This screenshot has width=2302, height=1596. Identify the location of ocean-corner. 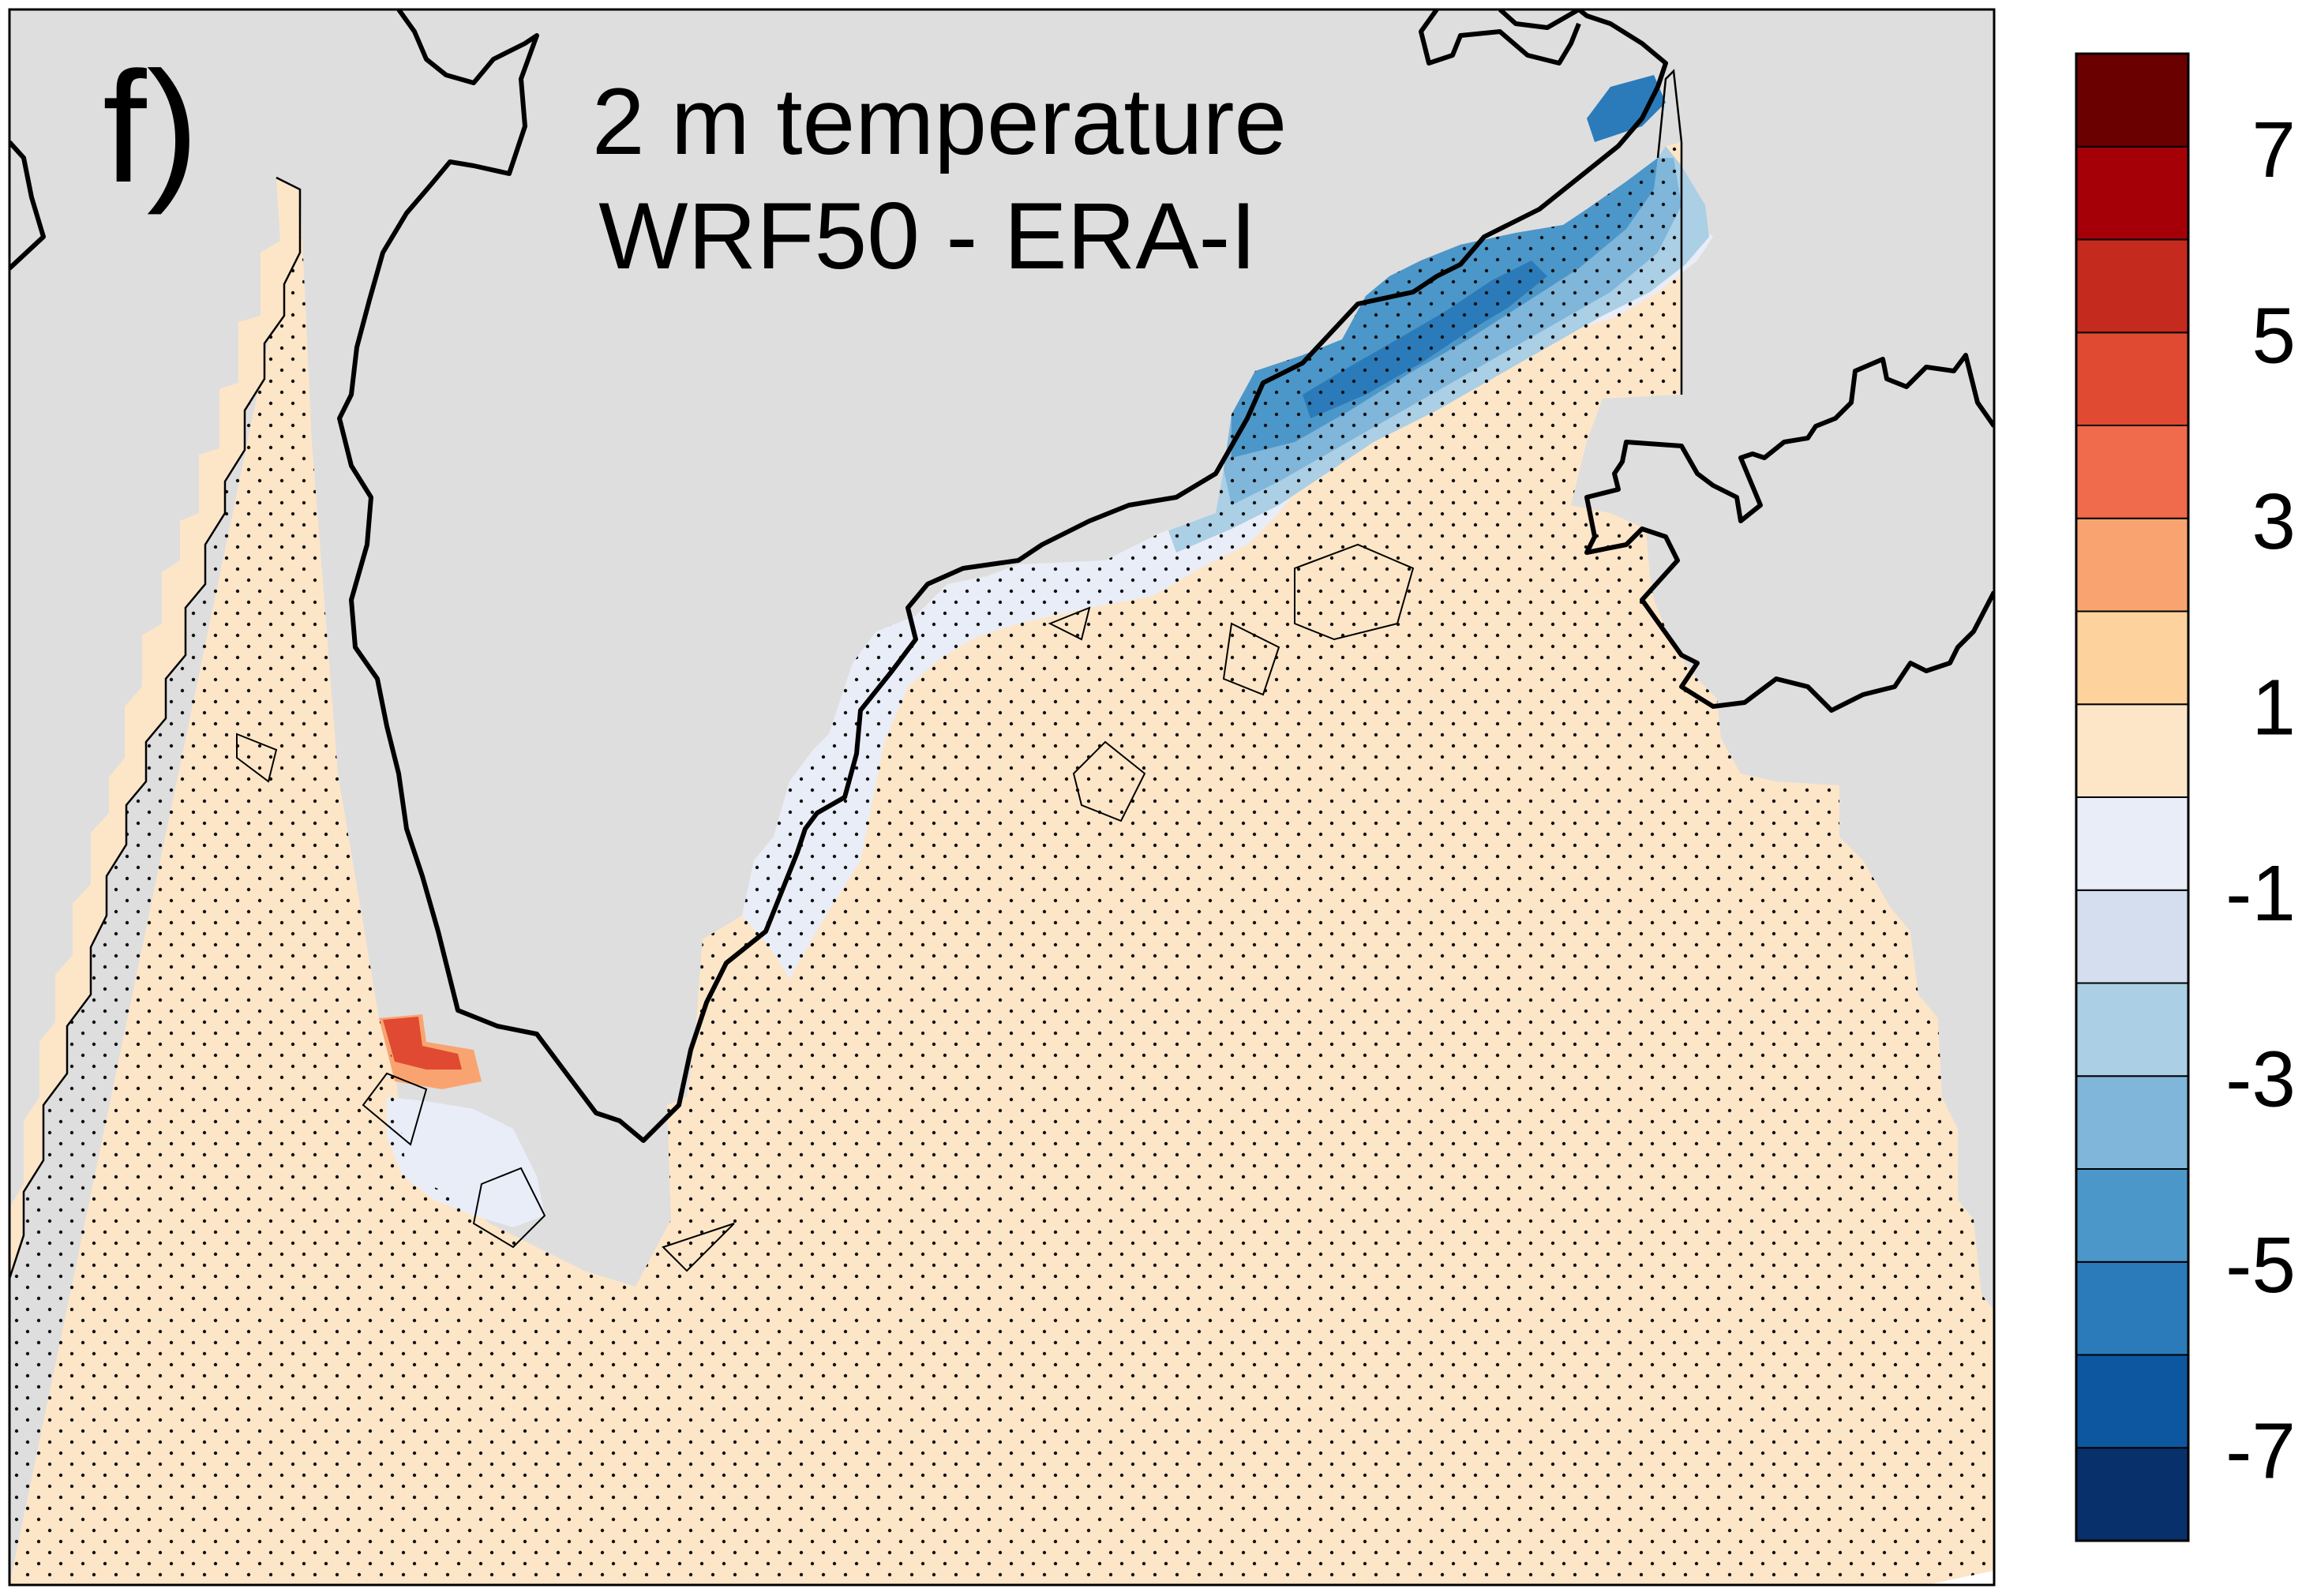
(1960, 1578).